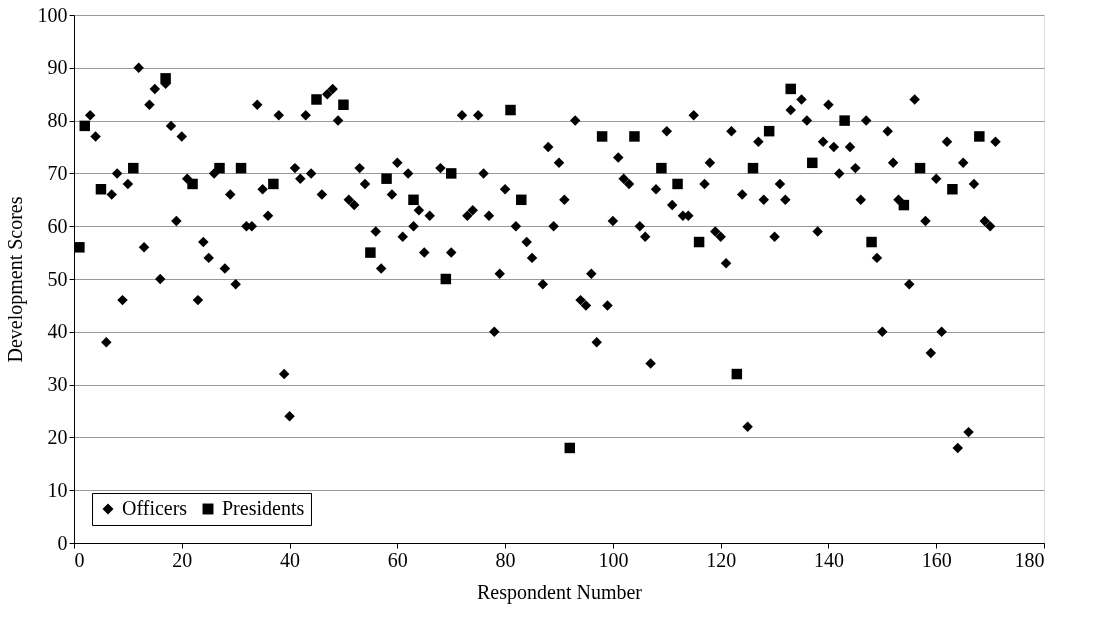 The height and width of the screenshot is (631, 1118). What do you see at coordinates (57, 489) in the screenshot?
I see `y-tick-label: 10` at bounding box center [57, 489].